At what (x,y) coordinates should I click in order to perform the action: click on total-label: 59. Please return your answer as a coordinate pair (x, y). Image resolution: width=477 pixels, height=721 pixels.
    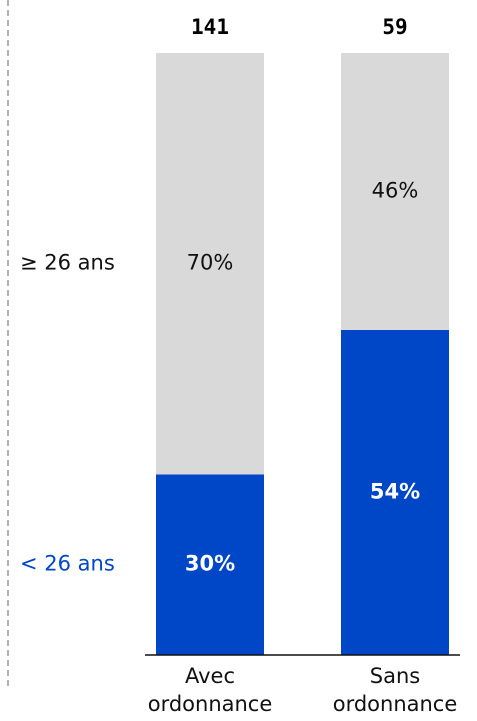
    Looking at the image, I should click on (394, 27).